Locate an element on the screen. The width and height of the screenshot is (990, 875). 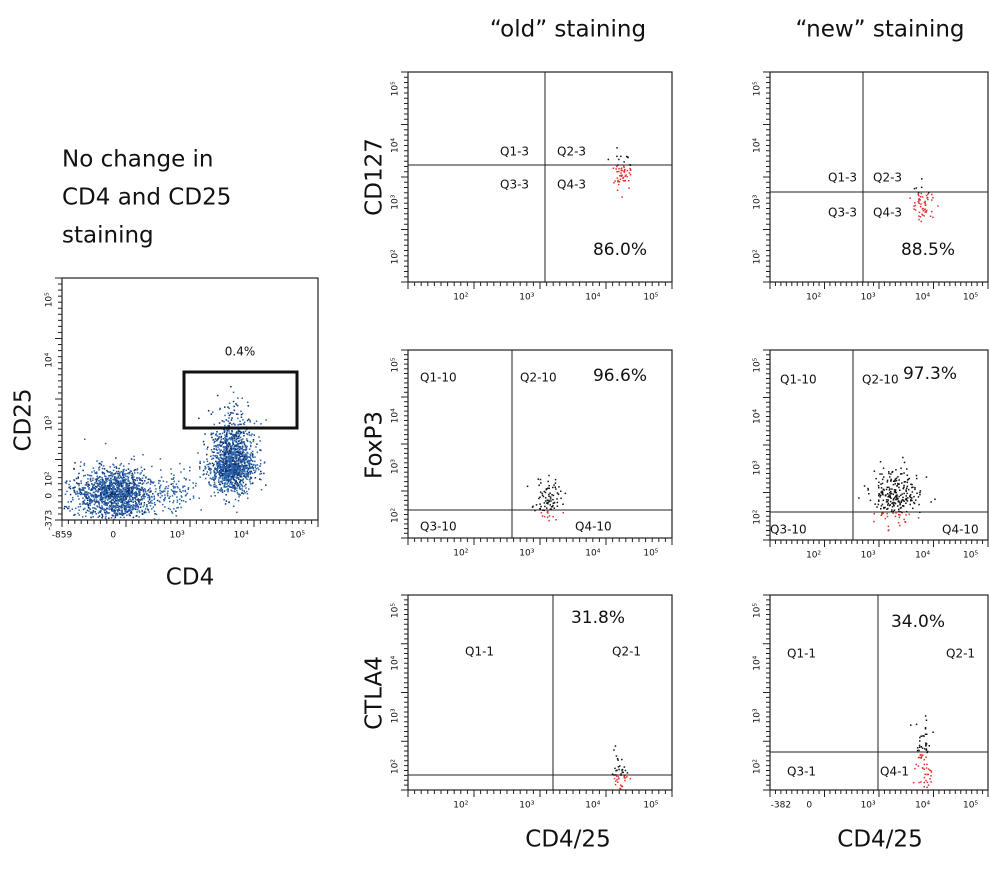
note-line: CD4 and CD25 is located at coordinates (146, 198).